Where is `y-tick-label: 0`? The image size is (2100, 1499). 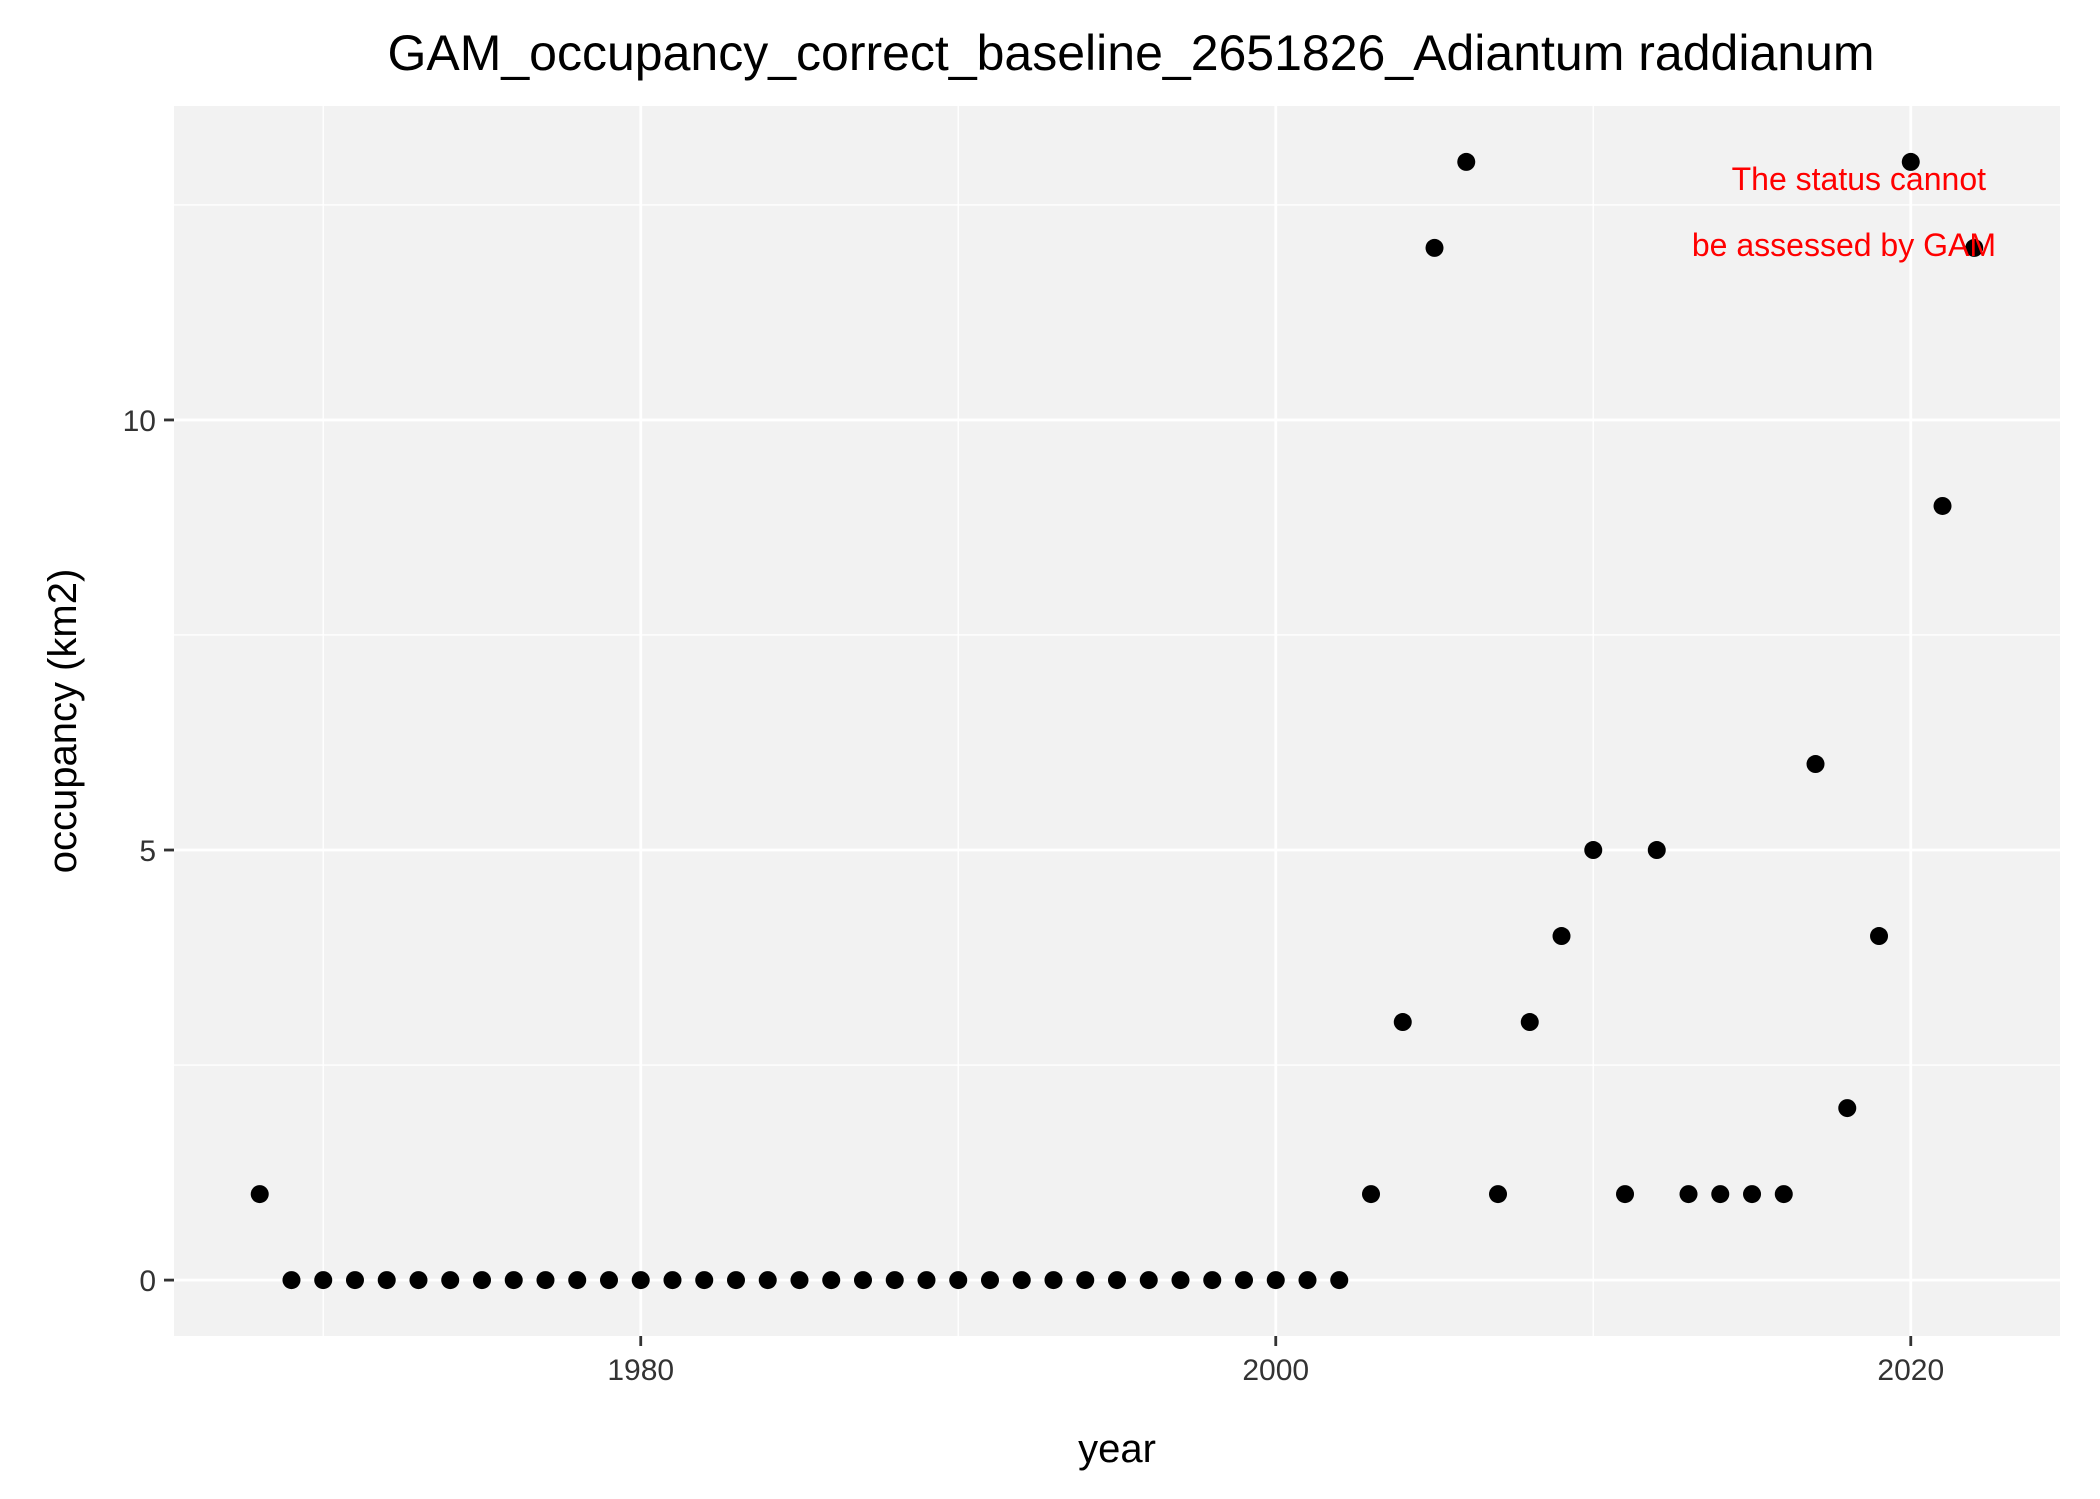 y-tick-label: 0 is located at coordinates (147, 1281).